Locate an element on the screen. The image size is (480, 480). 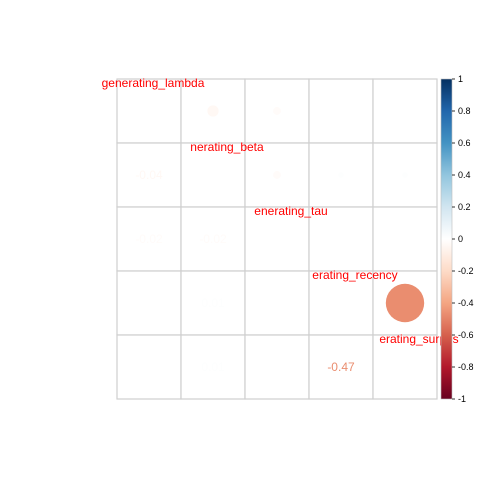
variable-label: generating_lambda is located at coordinates (153, 83).